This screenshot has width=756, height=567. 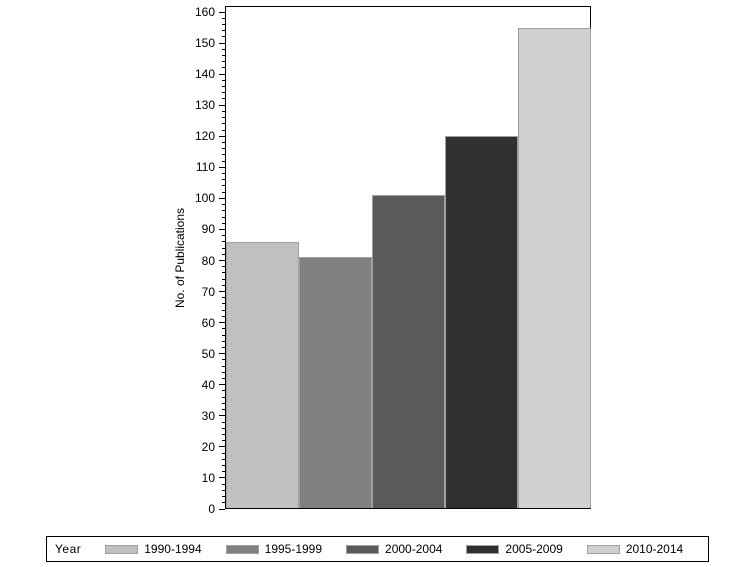 What do you see at coordinates (173, 549) in the screenshot?
I see `legend-label: 1990-1994` at bounding box center [173, 549].